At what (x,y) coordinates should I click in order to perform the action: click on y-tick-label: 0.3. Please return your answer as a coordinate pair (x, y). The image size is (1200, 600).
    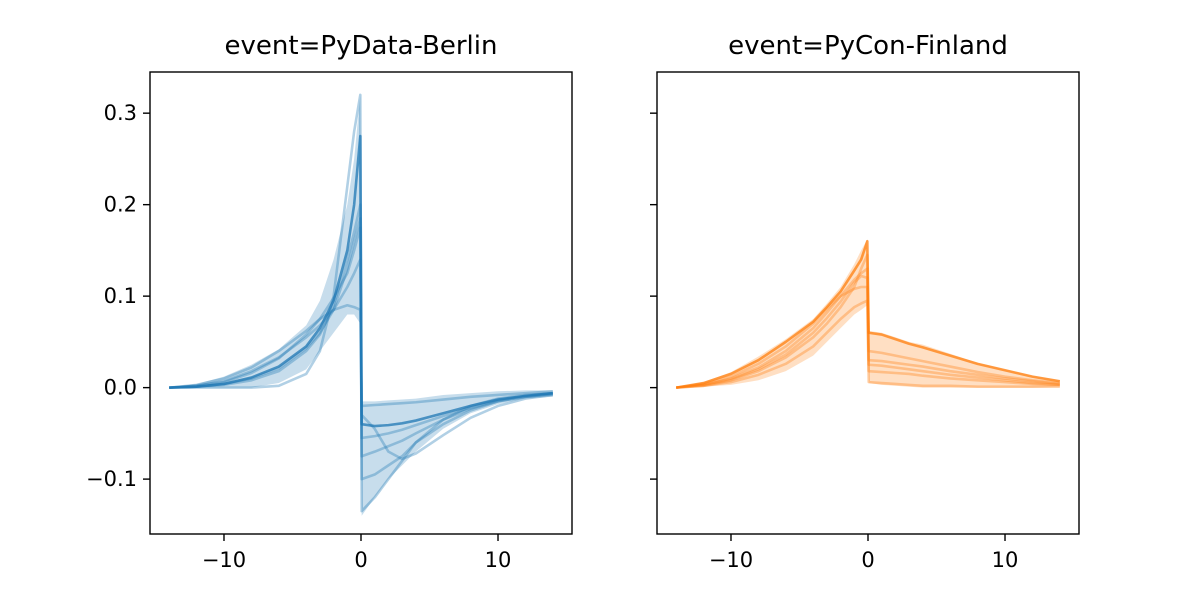
    Looking at the image, I should click on (120, 113).